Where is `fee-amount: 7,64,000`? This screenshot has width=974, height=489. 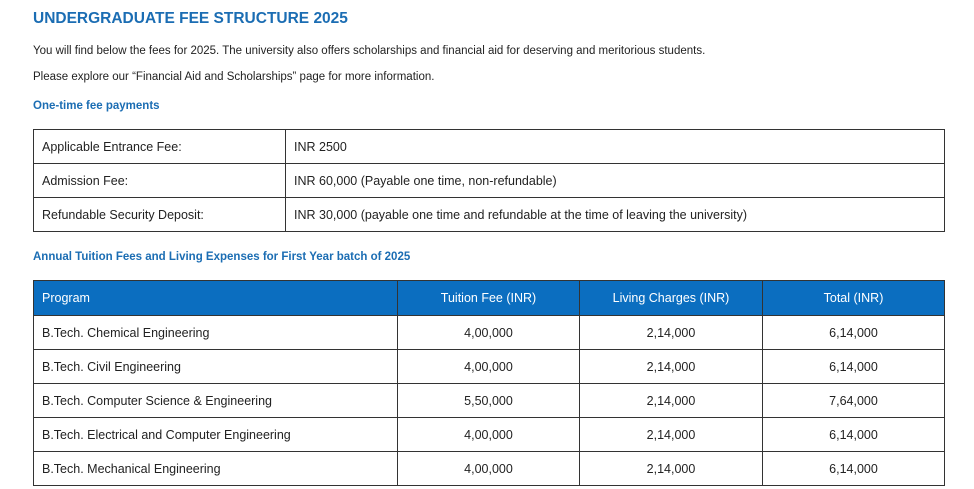
fee-amount: 7,64,000 is located at coordinates (853, 400).